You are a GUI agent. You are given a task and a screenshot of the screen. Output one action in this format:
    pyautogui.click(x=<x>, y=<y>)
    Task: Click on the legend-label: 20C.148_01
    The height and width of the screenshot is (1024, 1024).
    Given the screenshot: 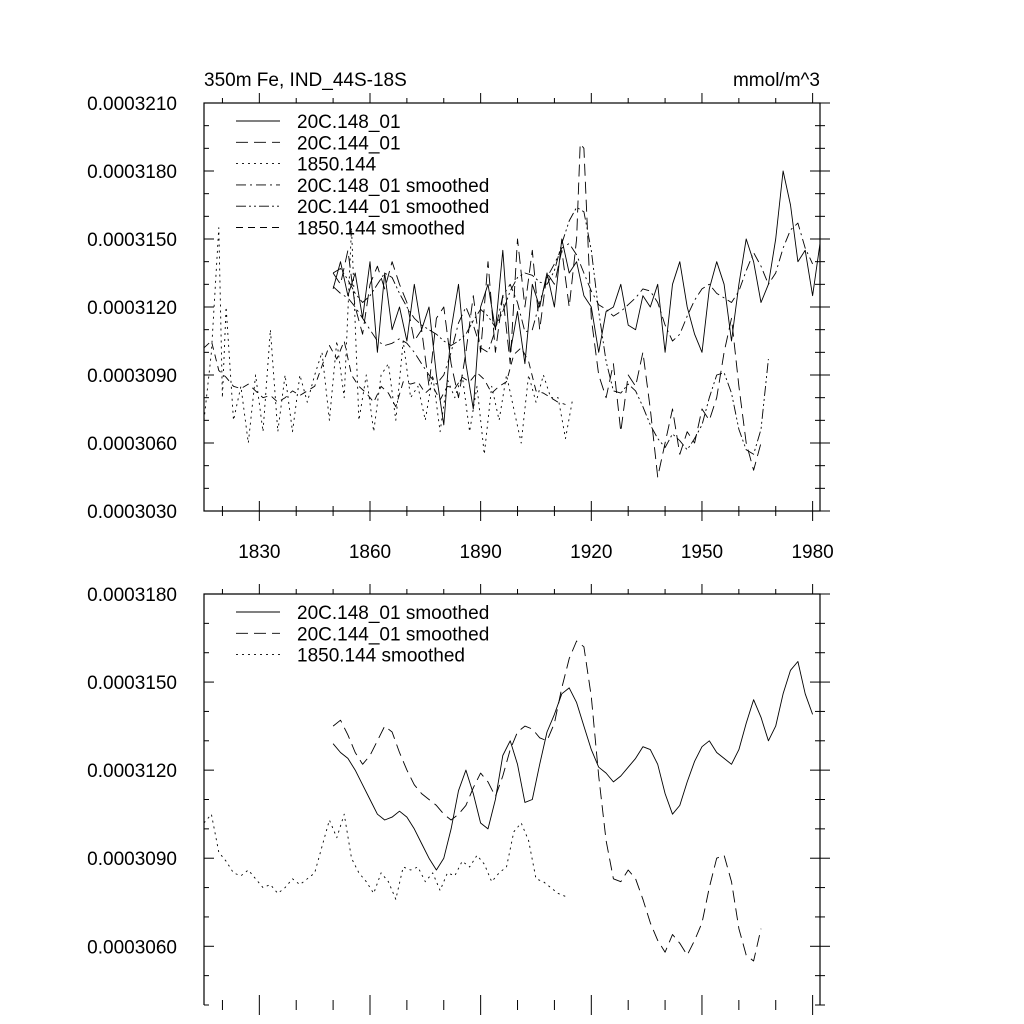 What is the action you would take?
    pyautogui.click(x=349, y=122)
    